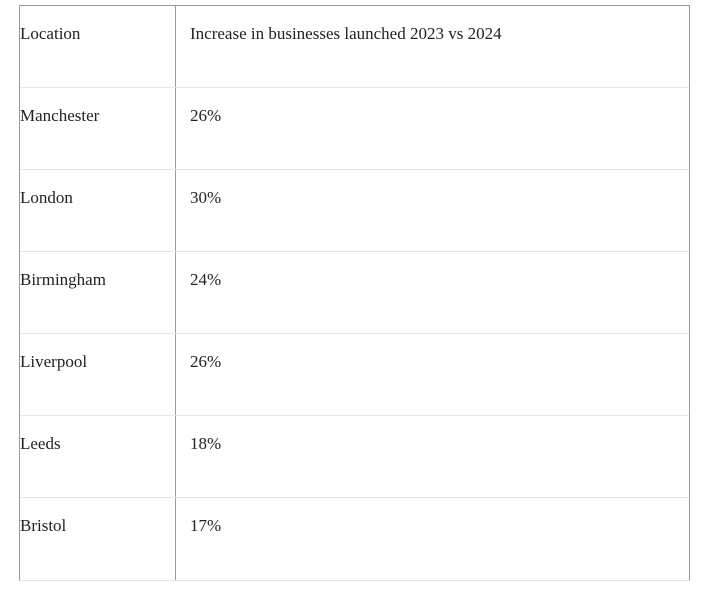 The height and width of the screenshot is (596, 727). I want to click on table-row: Birmingham 24%, so click(354, 293).